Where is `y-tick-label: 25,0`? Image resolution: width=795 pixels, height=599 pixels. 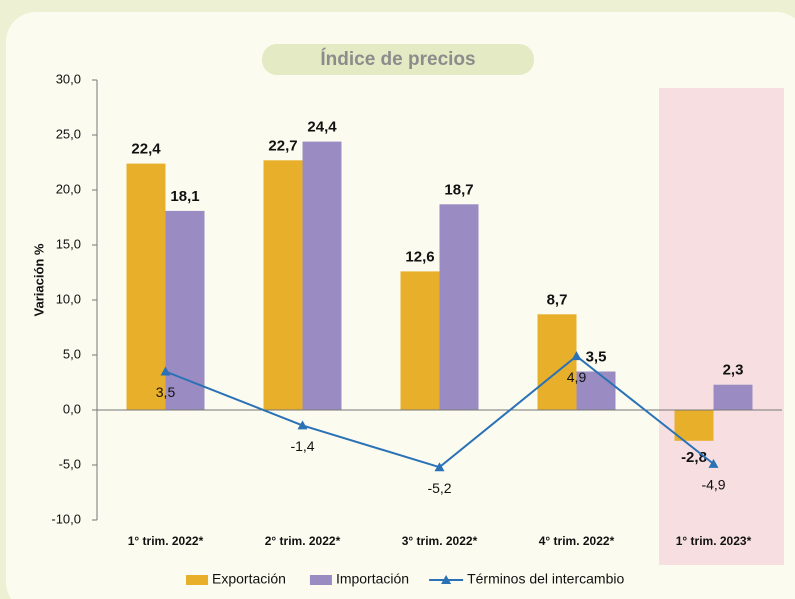 y-tick-label: 25,0 is located at coordinates (68, 133).